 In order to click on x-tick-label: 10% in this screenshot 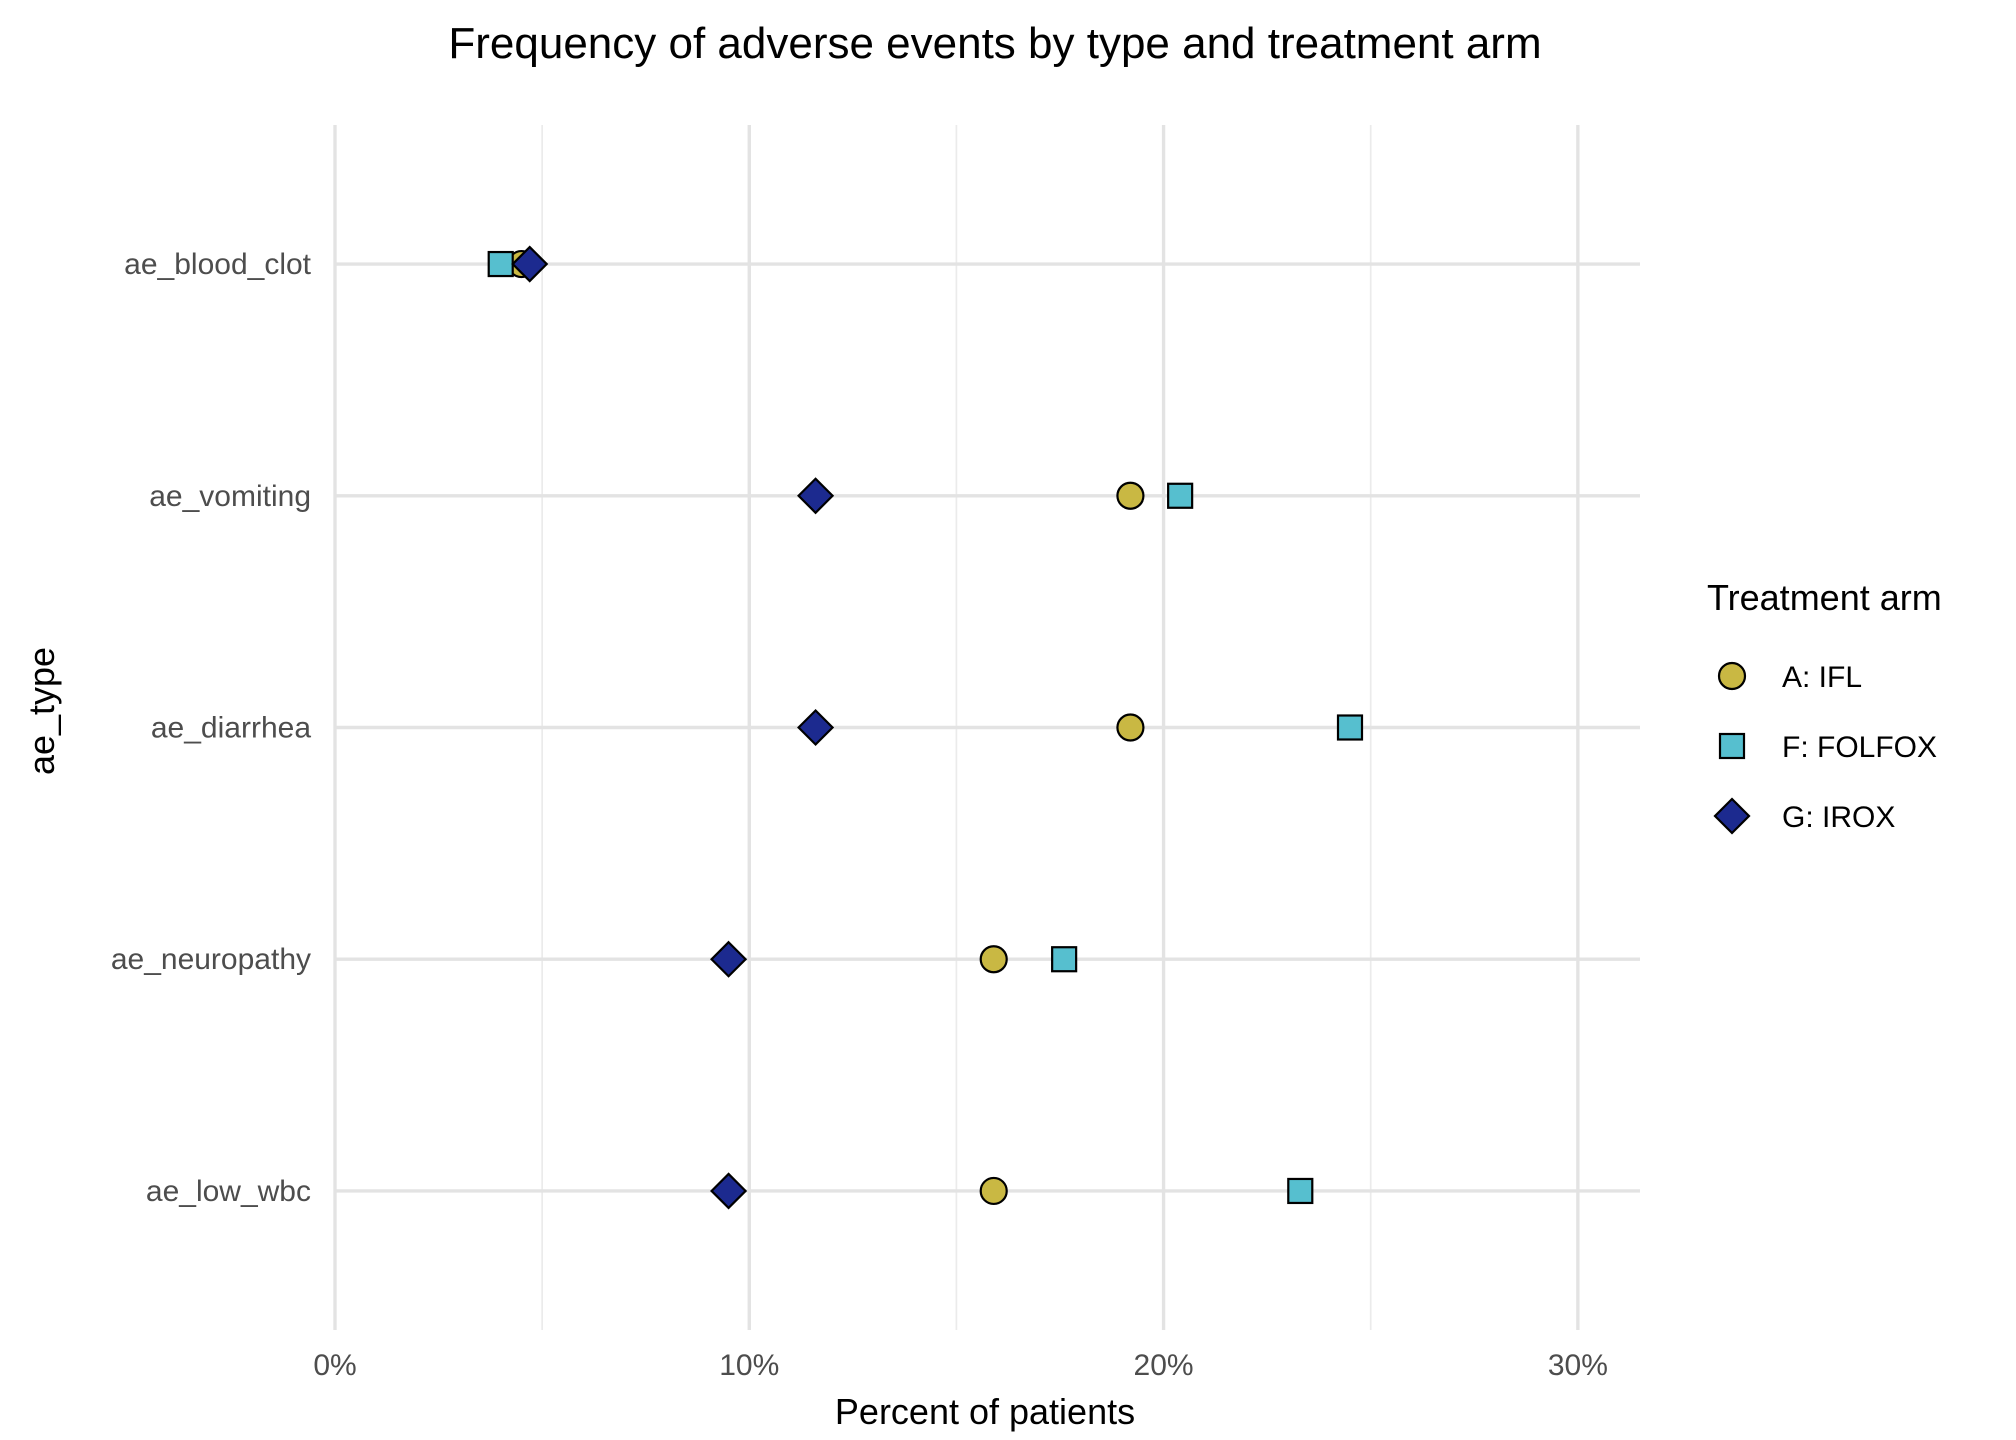, I will do `click(749, 1365)`.